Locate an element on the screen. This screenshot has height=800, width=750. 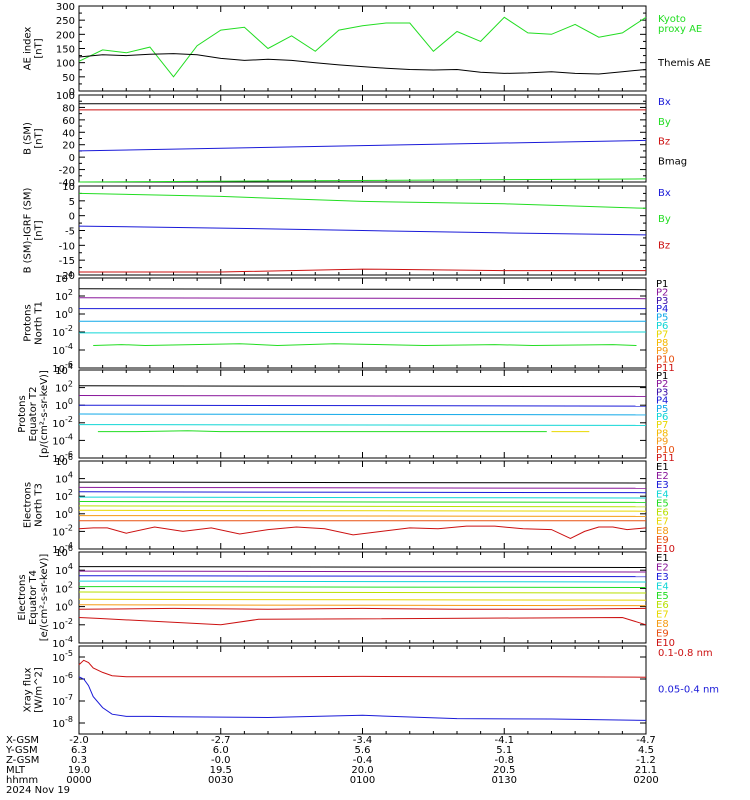
y-axis-label: B (SM) is located at coordinates (28, 138).